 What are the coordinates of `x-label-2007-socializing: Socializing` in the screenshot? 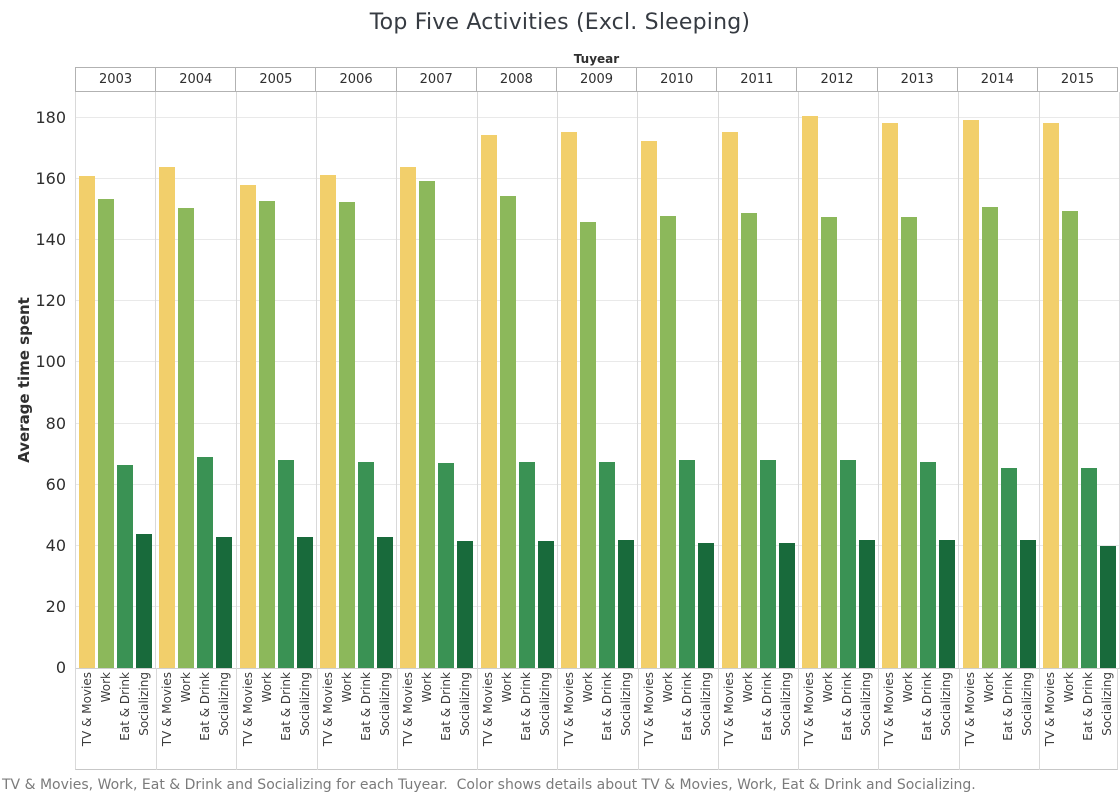 It's located at (465, 704).